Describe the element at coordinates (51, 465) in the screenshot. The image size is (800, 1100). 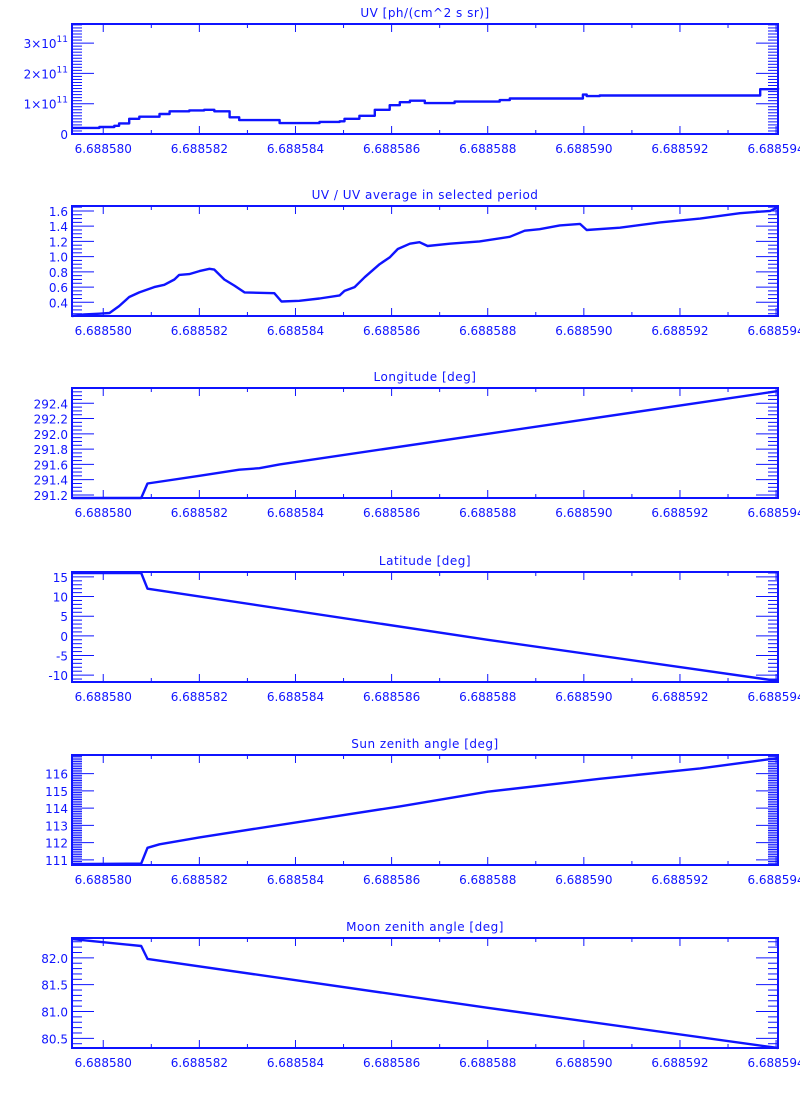
I see `y-tick-label: 291.6` at that location.